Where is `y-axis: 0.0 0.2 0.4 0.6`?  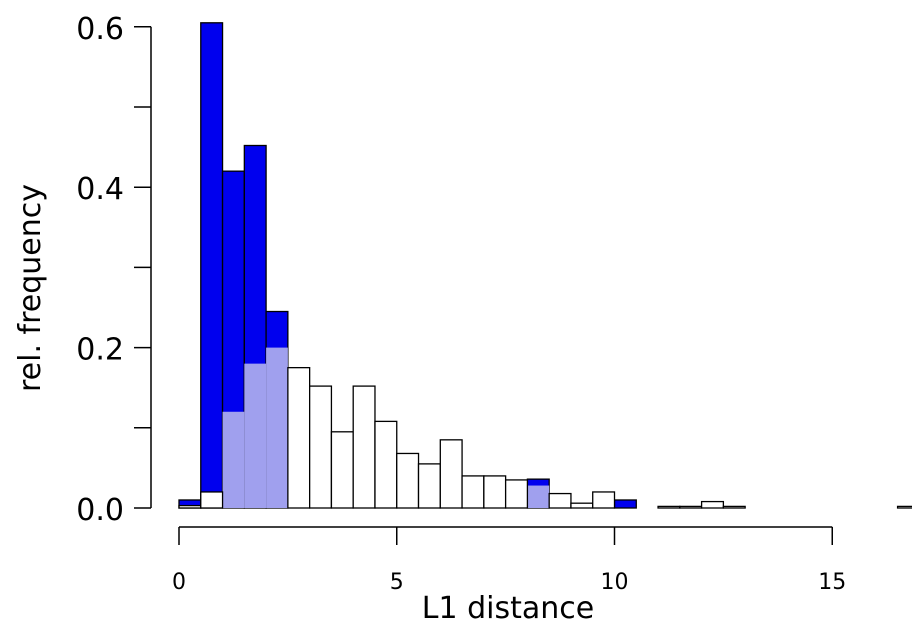 y-axis: 0.0 0.2 0.4 0.6 is located at coordinates (114, 270).